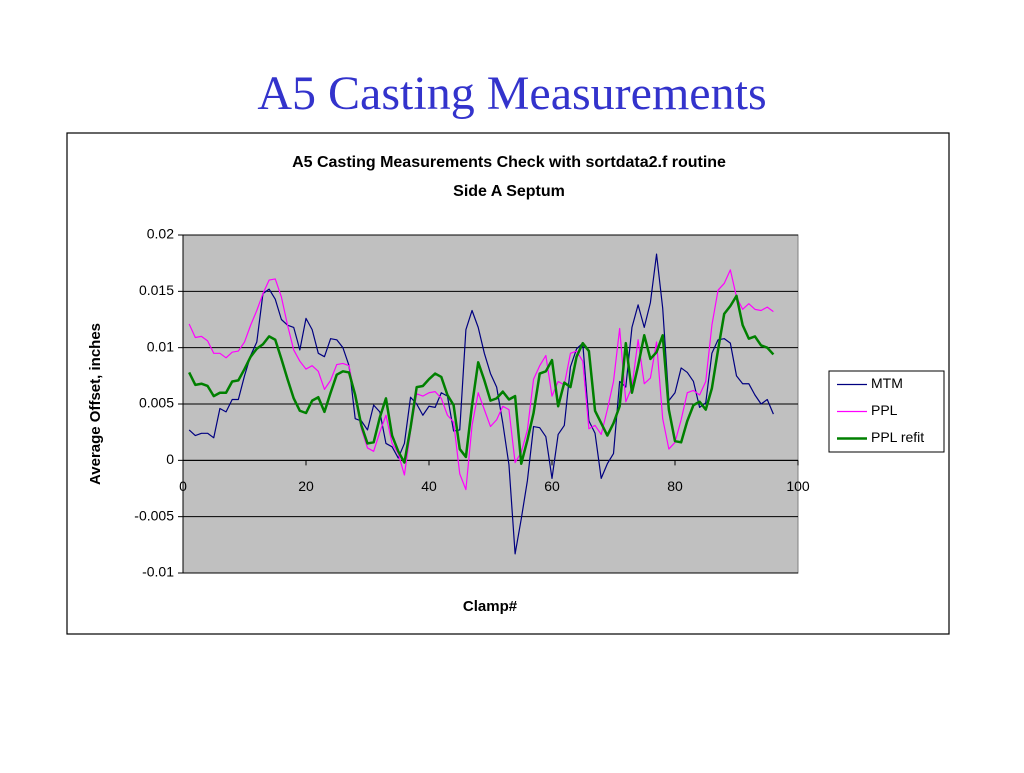  What do you see at coordinates (306, 486) in the screenshot?
I see `x-tick-label: 20` at bounding box center [306, 486].